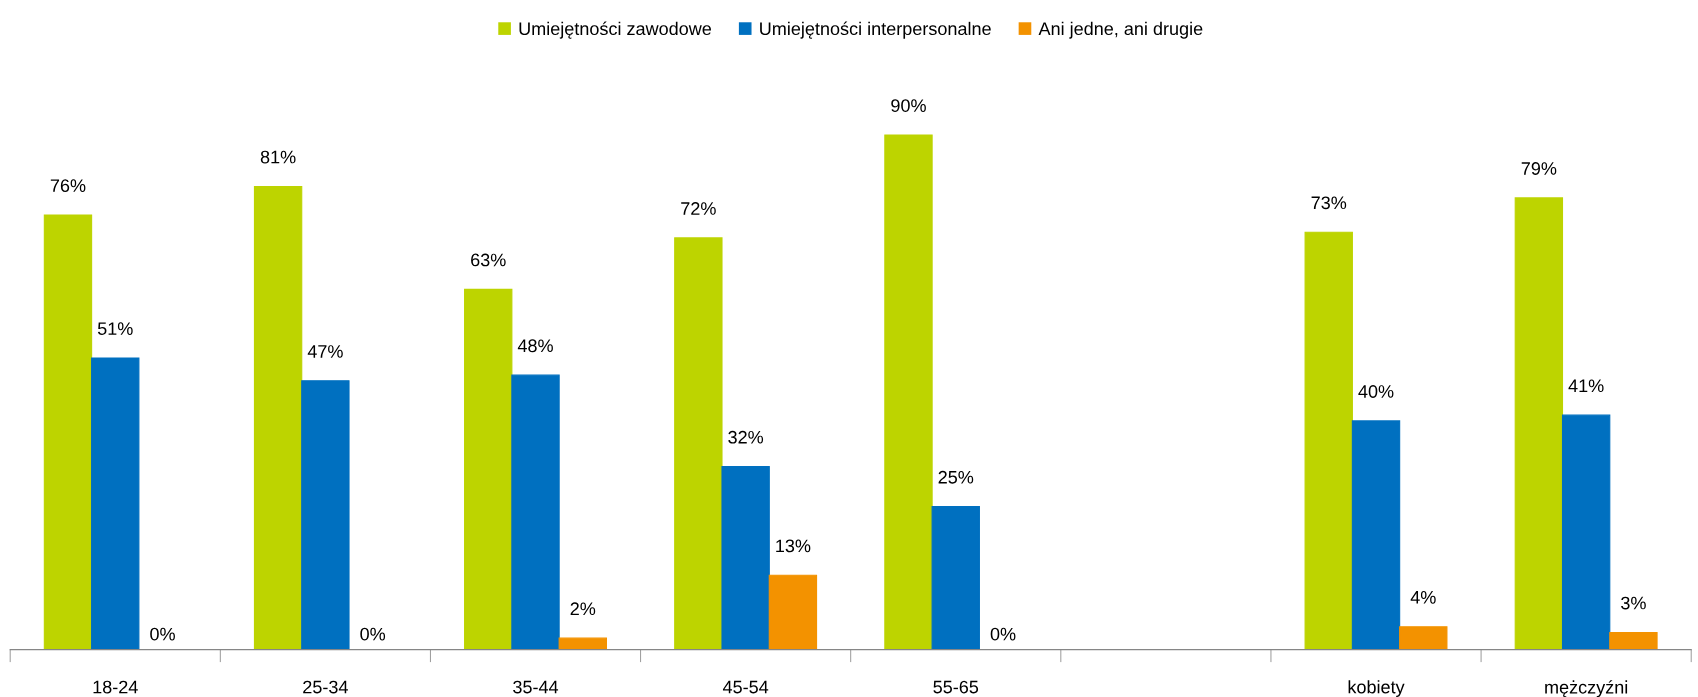 Image resolution: width=1698 pixels, height=697 pixels. I want to click on data-label: 25%, so click(956, 477).